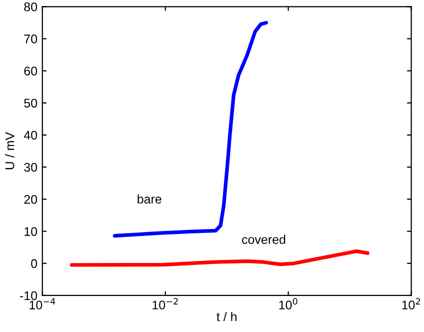 Image resolution: width=424 pixels, height=332 pixels. What do you see at coordinates (288, 304) in the screenshot?
I see `x-tick-label: 10$^{0}$` at bounding box center [288, 304].